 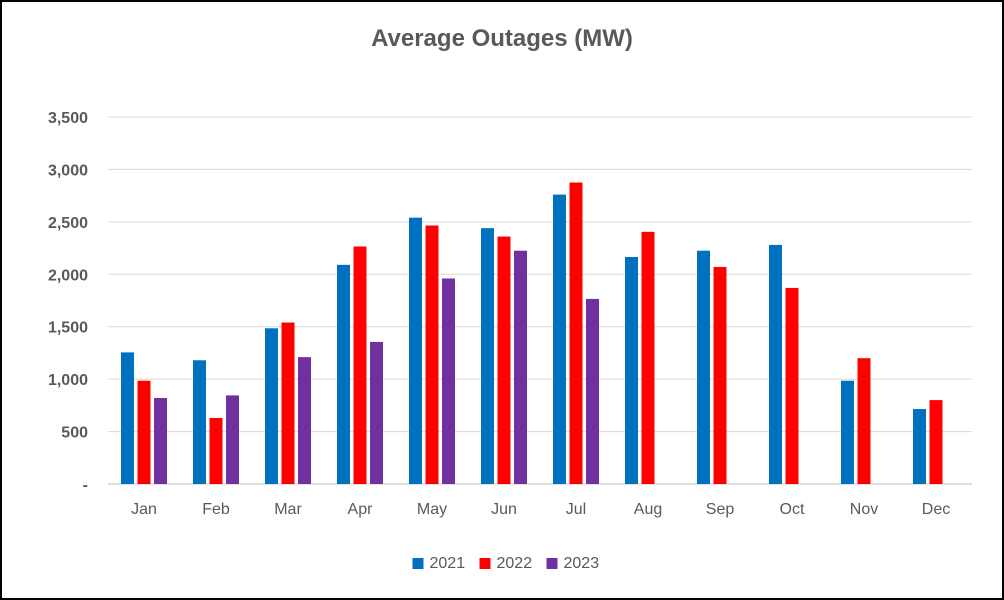 I want to click on legend: 2021 2022 2023, so click(x=506, y=563).